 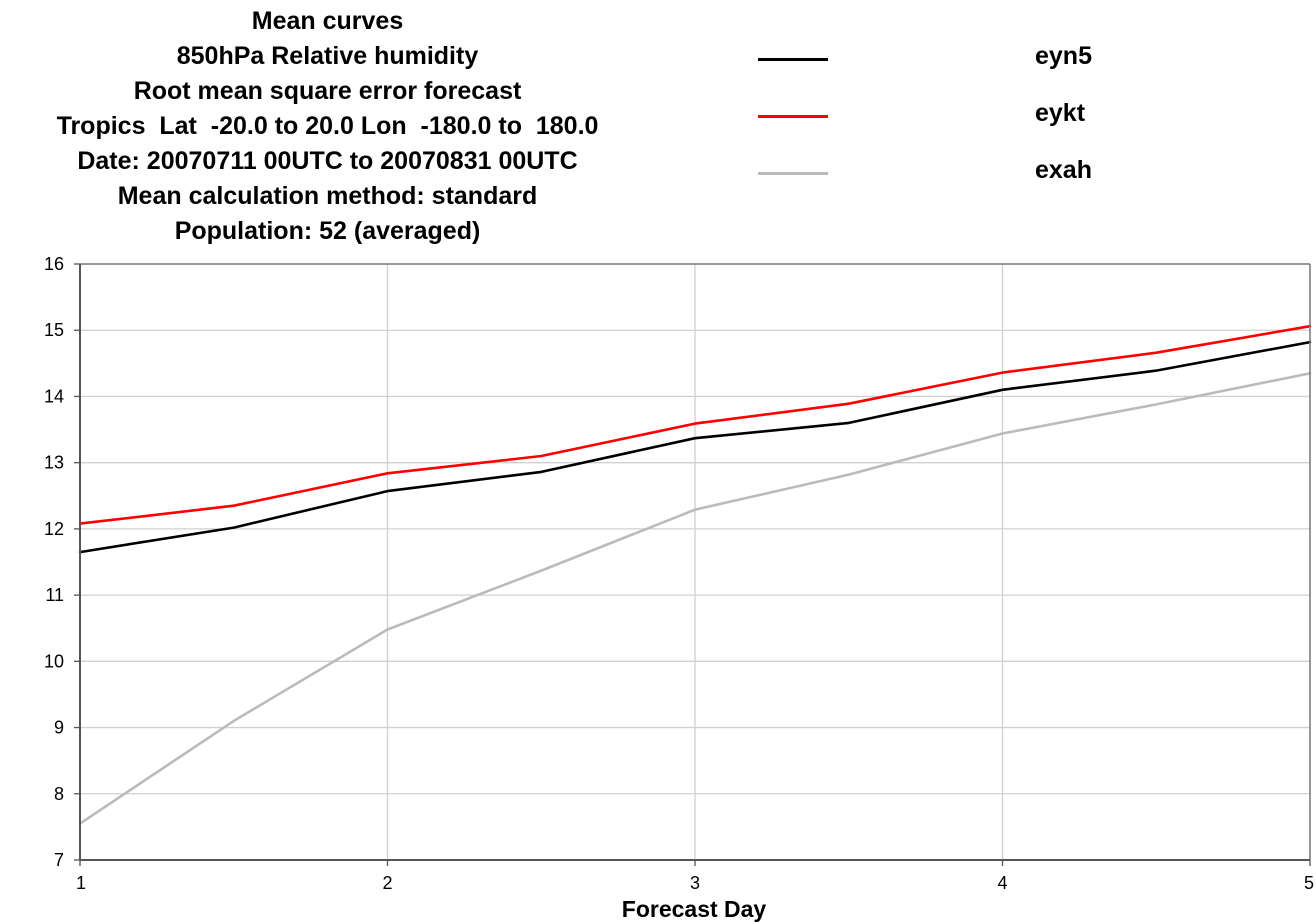 I want to click on title-line-7: Population: 52 (averaged), so click(x=327, y=231).